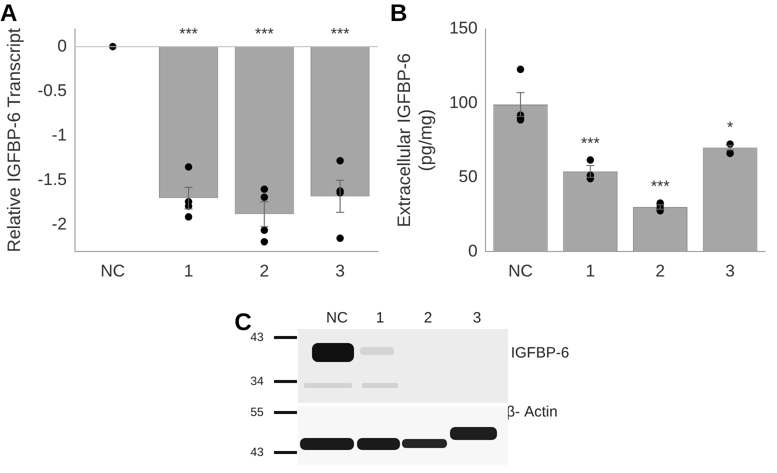 Image resolution: width=777 pixels, height=473 pixels. I want to click on text: 55, so click(257, 412).